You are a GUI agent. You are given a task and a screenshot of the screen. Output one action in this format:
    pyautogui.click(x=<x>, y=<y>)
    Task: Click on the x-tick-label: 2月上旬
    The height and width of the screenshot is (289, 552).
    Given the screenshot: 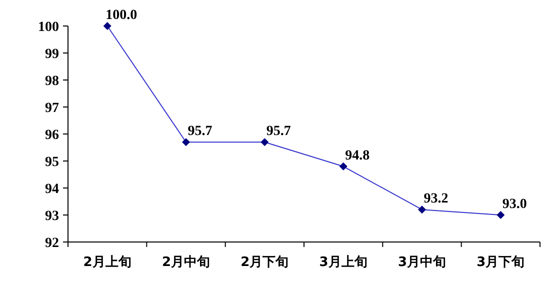 What is the action you would take?
    pyautogui.click(x=107, y=262)
    